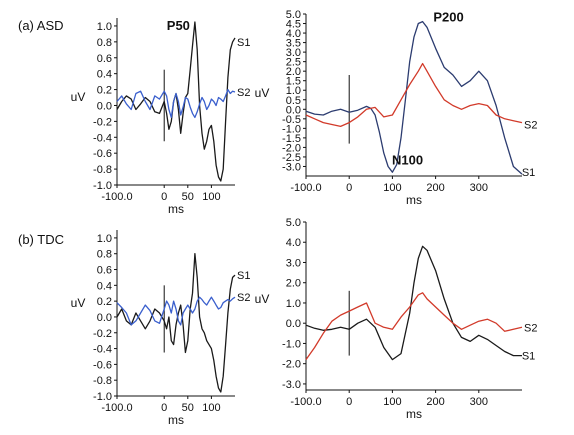 The height and width of the screenshot is (435, 574). What do you see at coordinates (293, 82) in the screenshot?
I see `y-tick-label: 1.5` at bounding box center [293, 82].